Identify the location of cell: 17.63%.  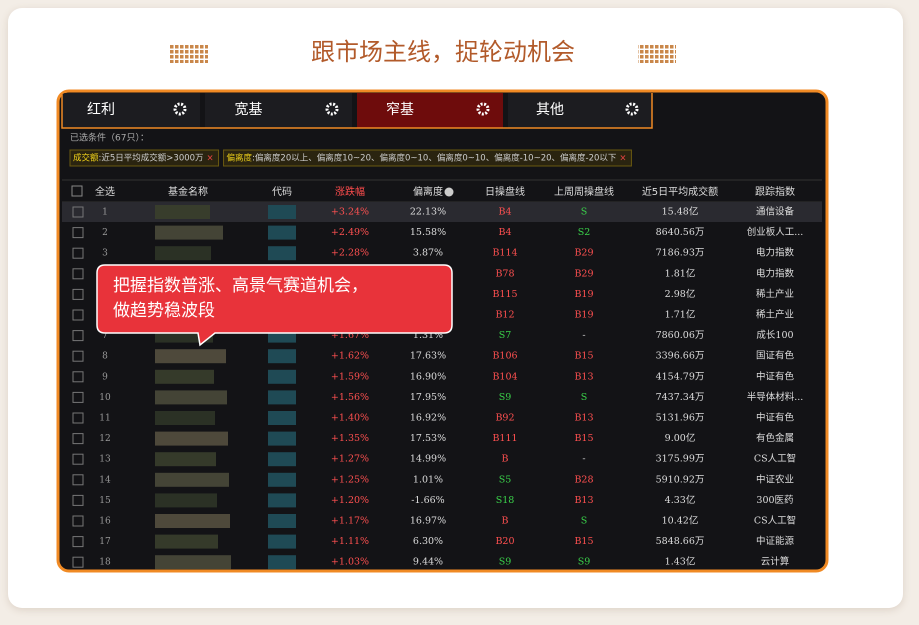
(428, 356).